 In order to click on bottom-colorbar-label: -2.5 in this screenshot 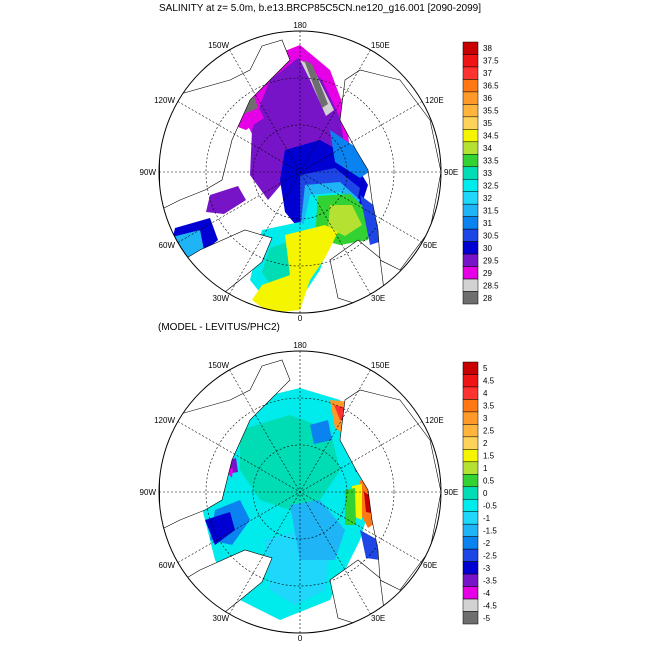, I will do `click(490, 555)`.